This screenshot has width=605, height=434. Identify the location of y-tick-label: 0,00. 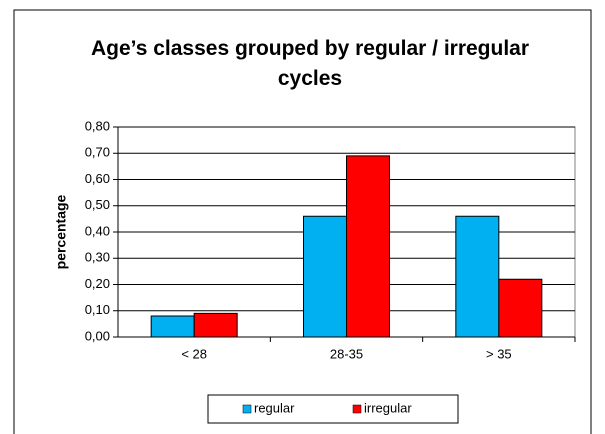
(97, 335).